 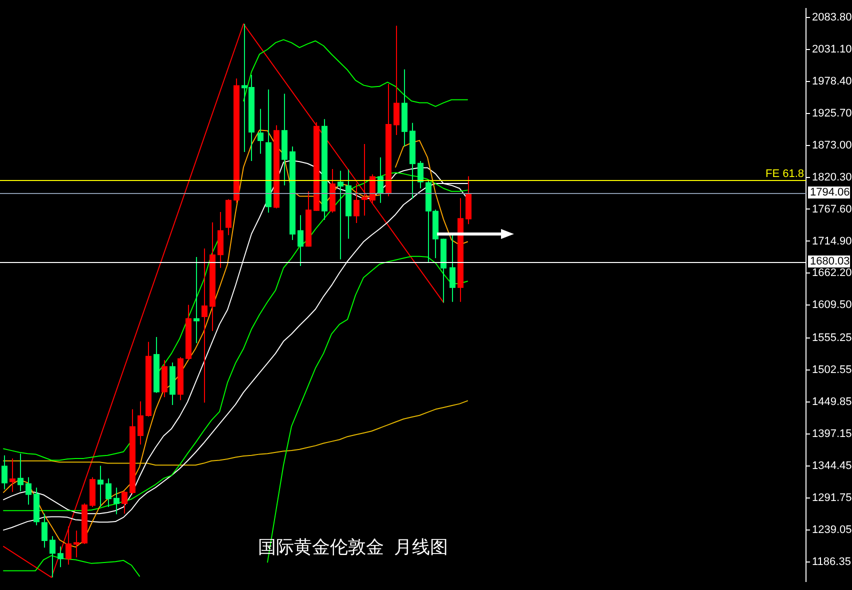 What do you see at coordinates (832, 370) in the screenshot?
I see `y-tick-label: 1502.55` at bounding box center [832, 370].